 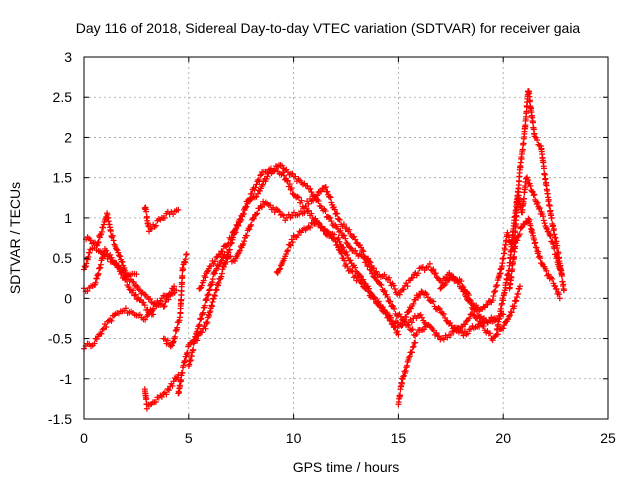 What do you see at coordinates (60, 339) in the screenshot?
I see `y-tick-label: -0.5` at bounding box center [60, 339].